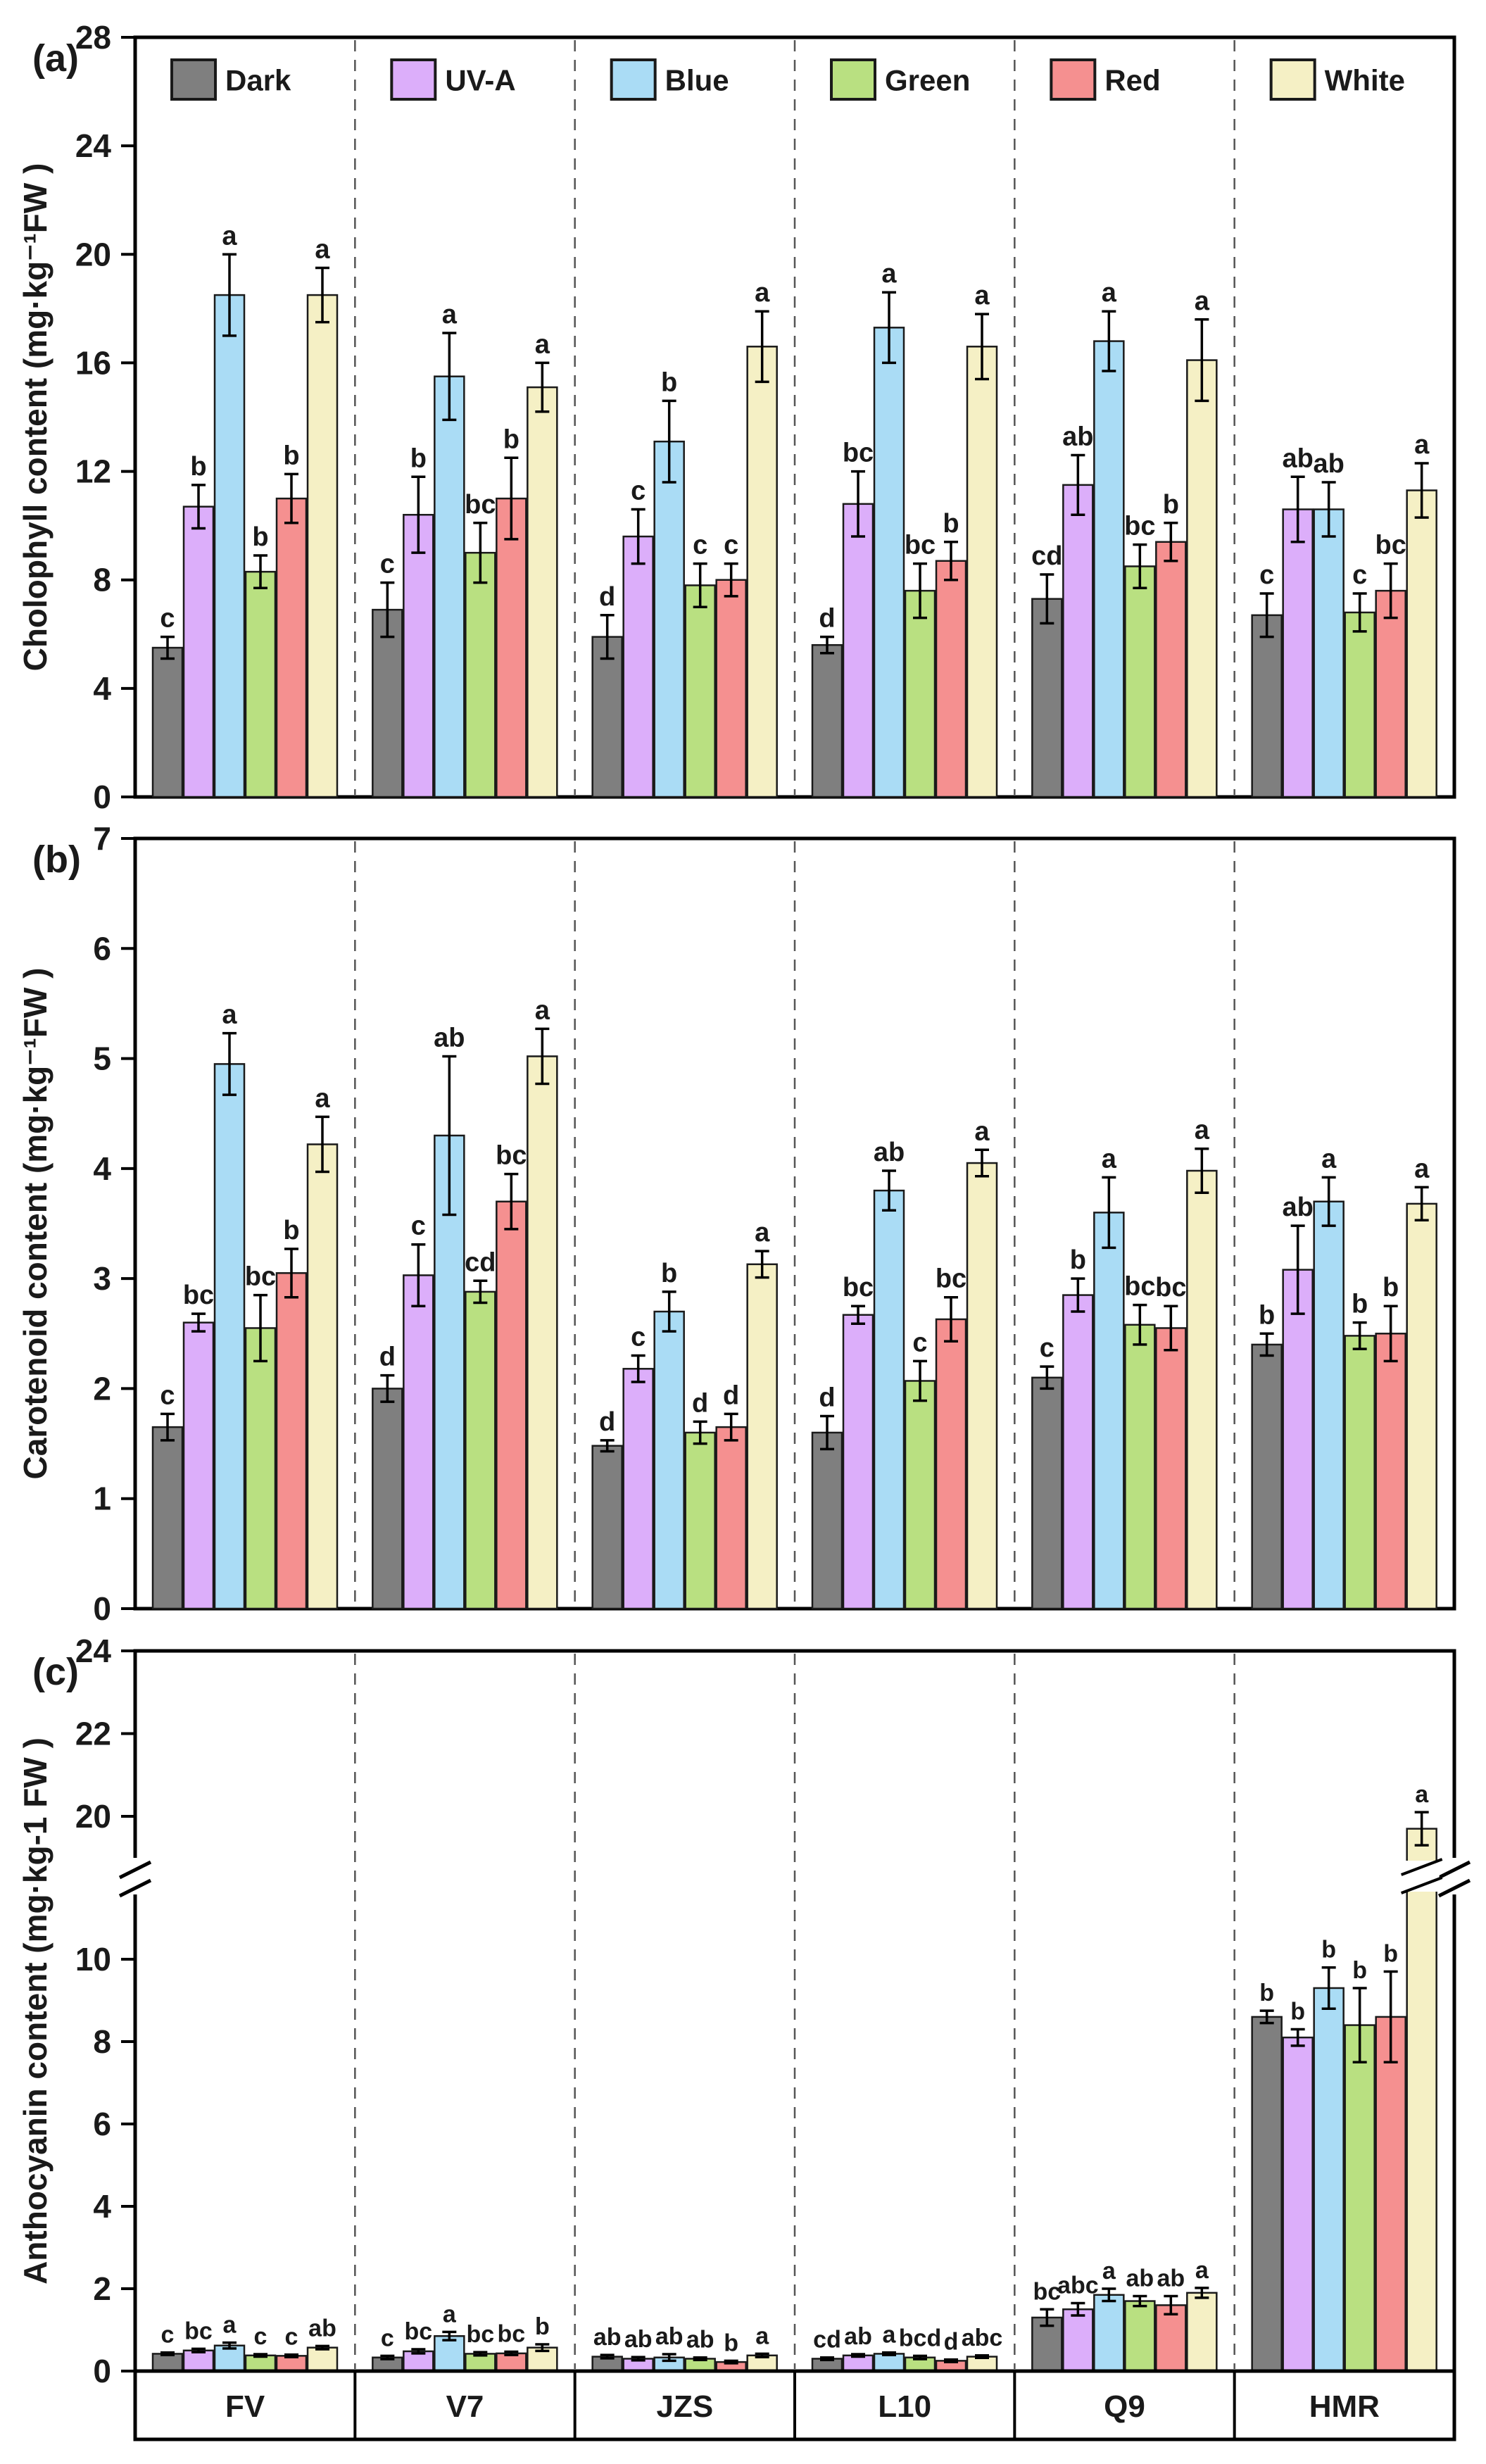  I want to click on bar-group-blue-fv: a, so click(229, 1305).